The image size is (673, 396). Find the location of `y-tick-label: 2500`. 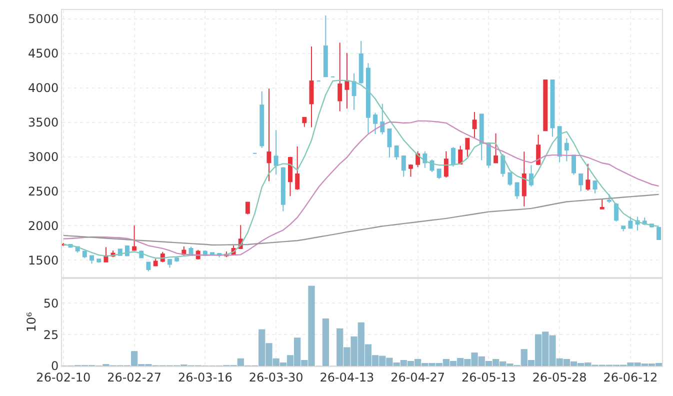

y-tick-label: 2500 is located at coordinates (43, 191).